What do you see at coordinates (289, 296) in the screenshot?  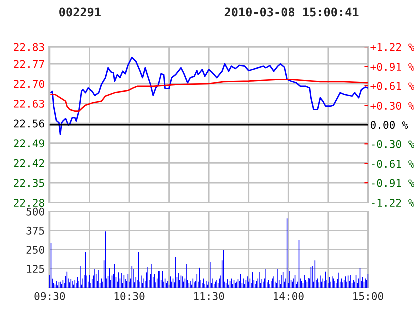 I see `x-tick-label: 14:00` at bounding box center [289, 296].